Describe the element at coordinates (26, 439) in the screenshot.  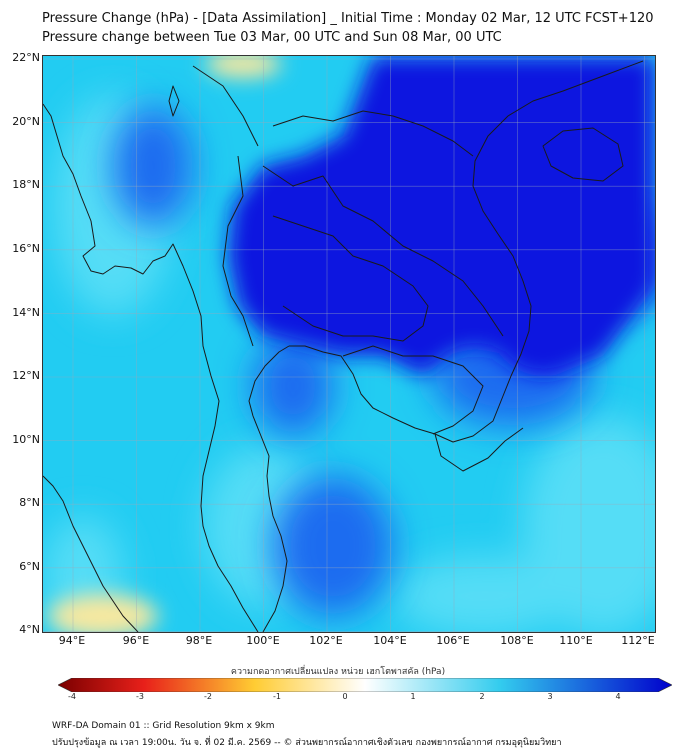
I see `lat-label: 10°N` at that location.